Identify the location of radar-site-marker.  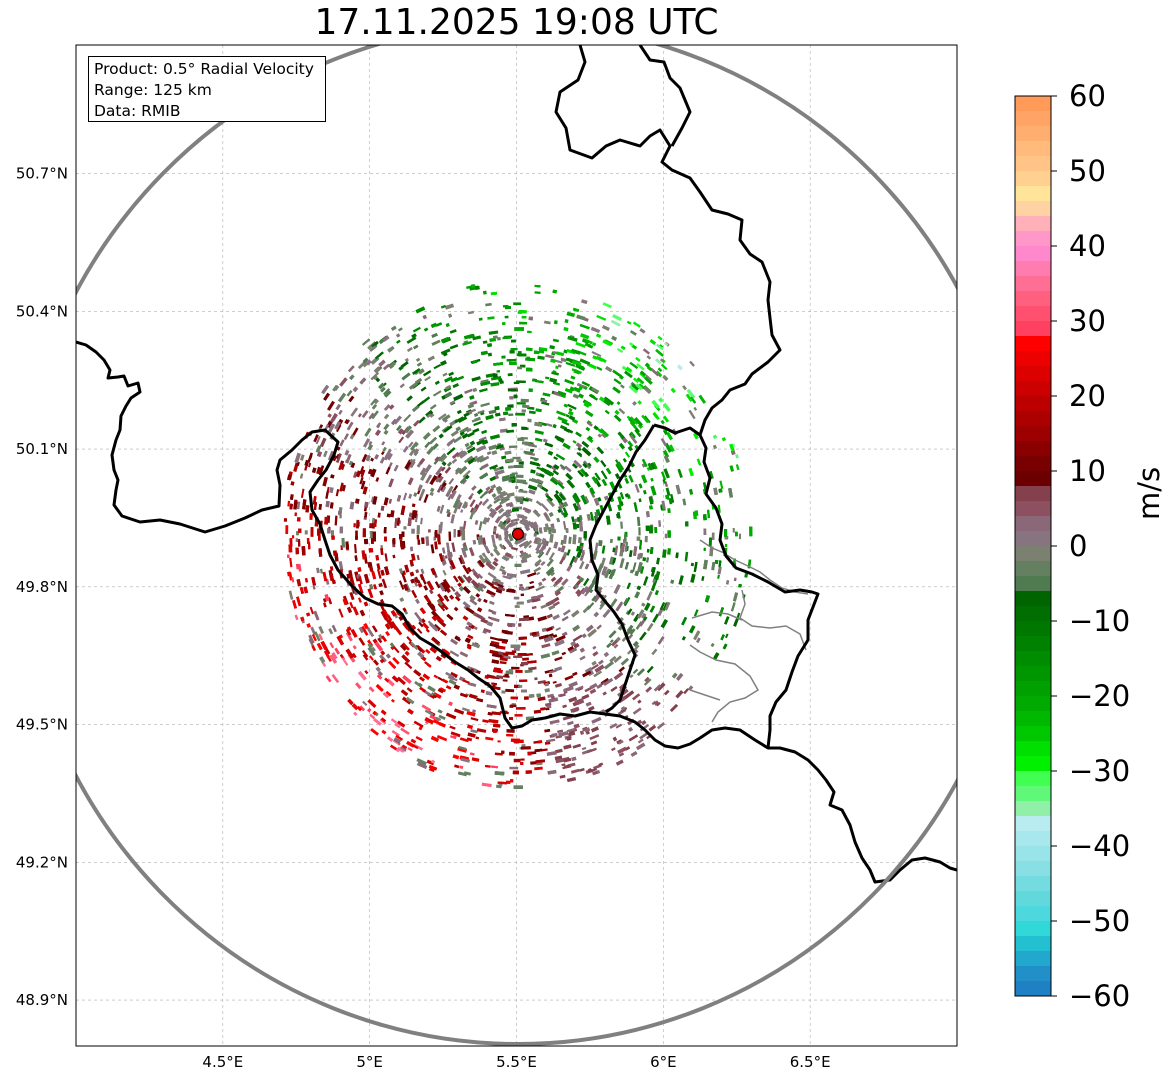
(517, 534).